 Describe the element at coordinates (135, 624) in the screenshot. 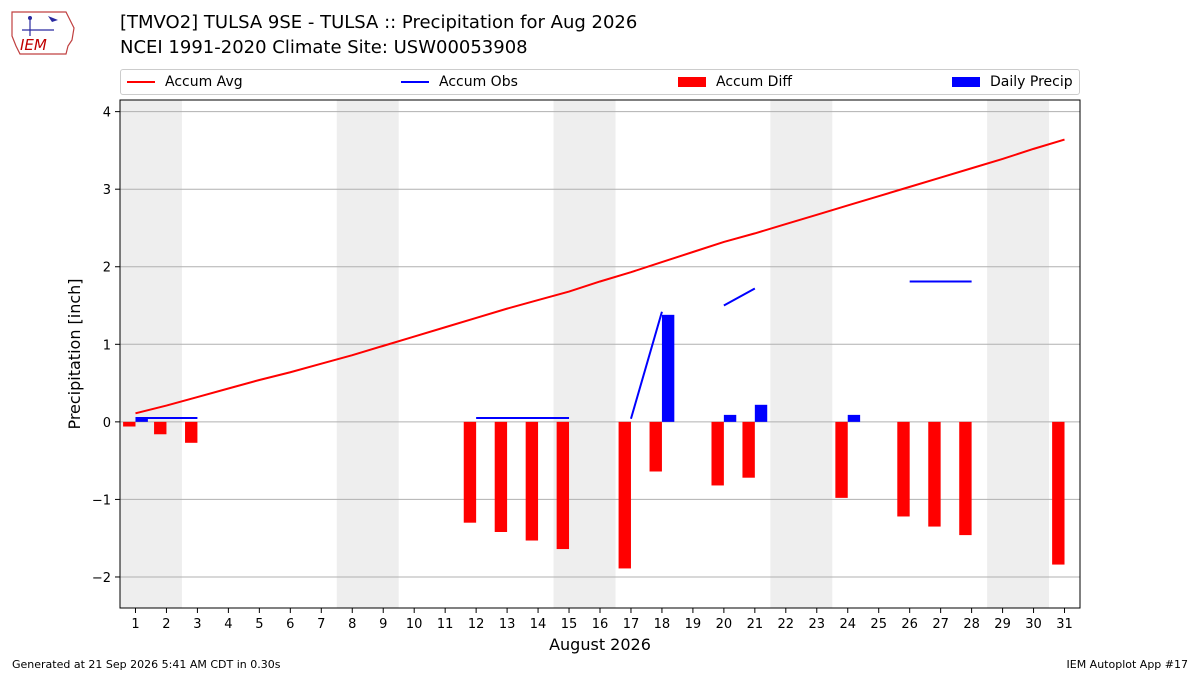

I see `x-tick-label: 1` at that location.